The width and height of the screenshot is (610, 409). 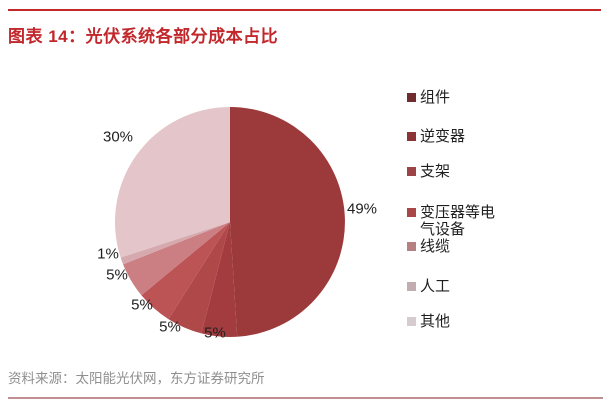 I want to click on top-rule, so click(x=304, y=10).